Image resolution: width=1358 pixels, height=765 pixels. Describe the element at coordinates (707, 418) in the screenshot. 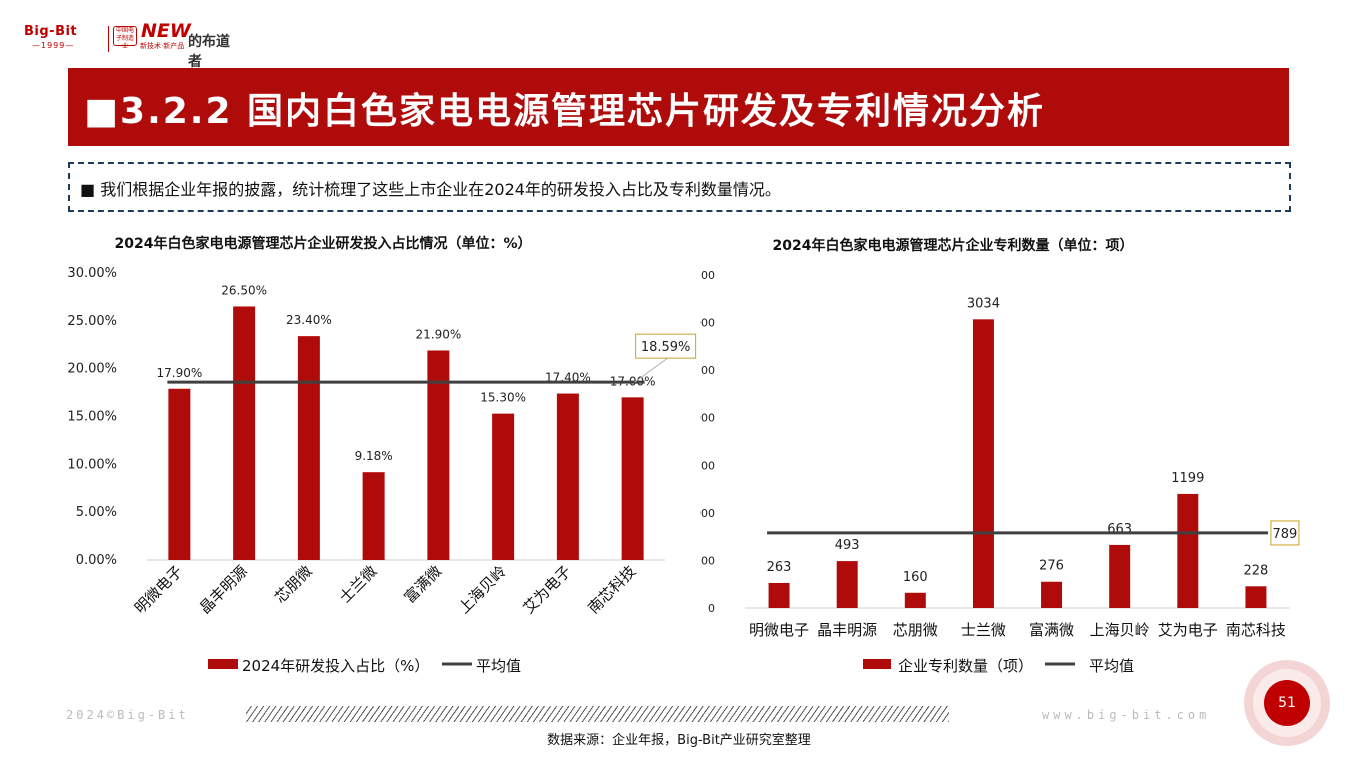

I see `y-tick-label: 2000` at that location.